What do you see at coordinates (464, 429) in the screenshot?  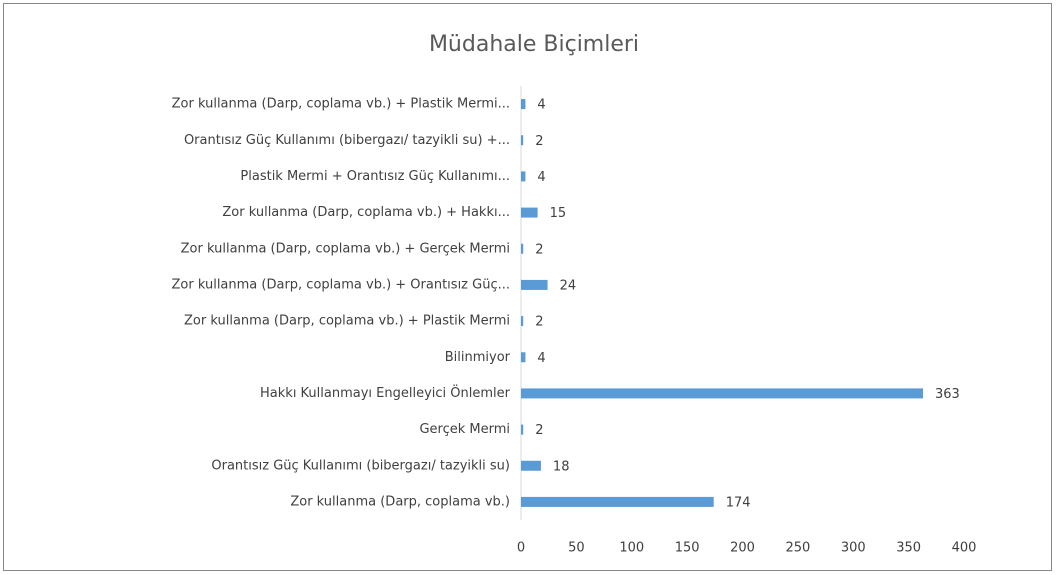 I see `y-tick-label: Gerçek Mermi` at bounding box center [464, 429].